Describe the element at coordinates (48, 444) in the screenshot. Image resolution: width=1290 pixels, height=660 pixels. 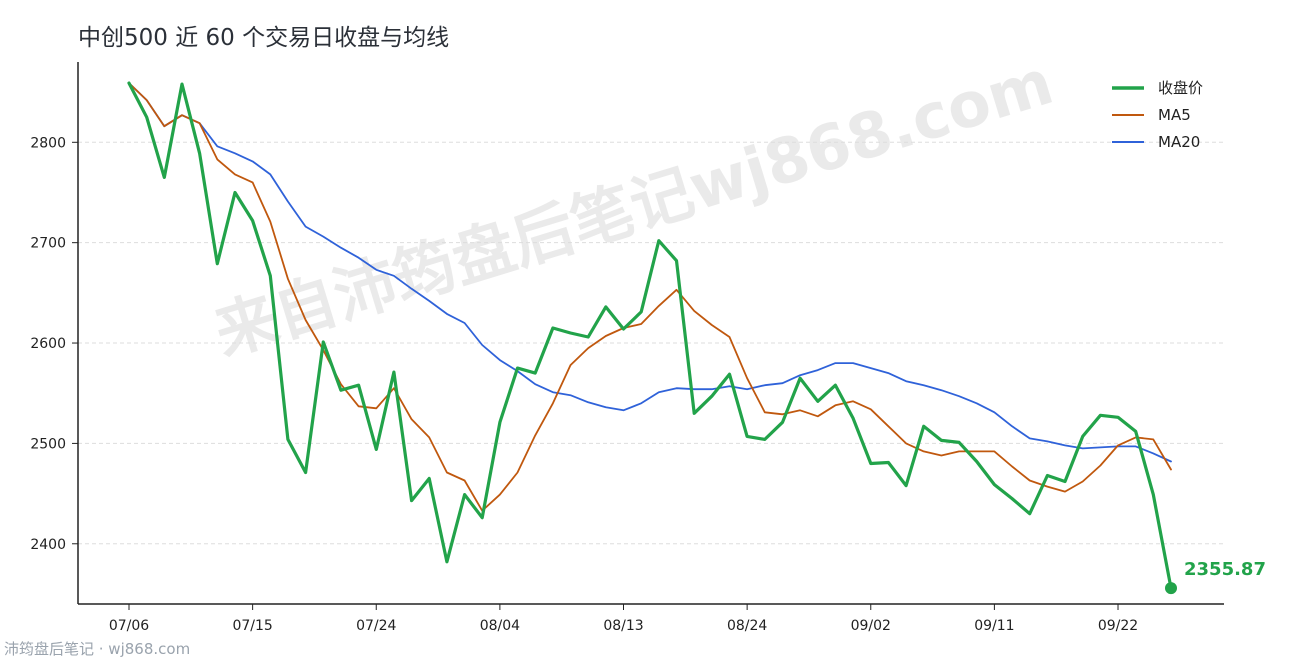
I see `y-tick-label: 2500` at that location.